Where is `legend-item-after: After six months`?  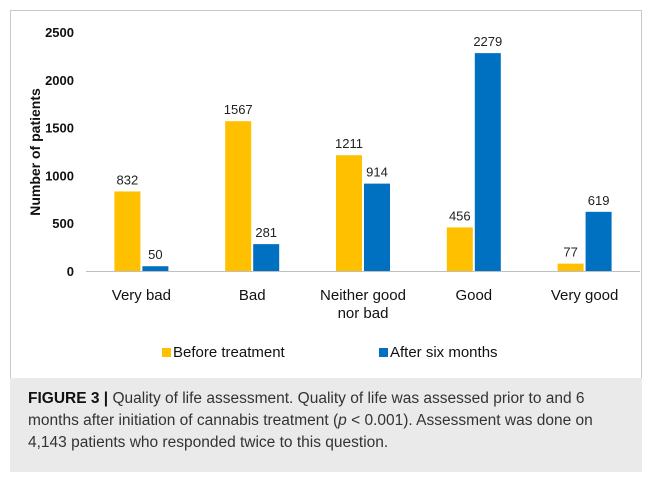 legend-item-after: After six months is located at coordinates (438, 352).